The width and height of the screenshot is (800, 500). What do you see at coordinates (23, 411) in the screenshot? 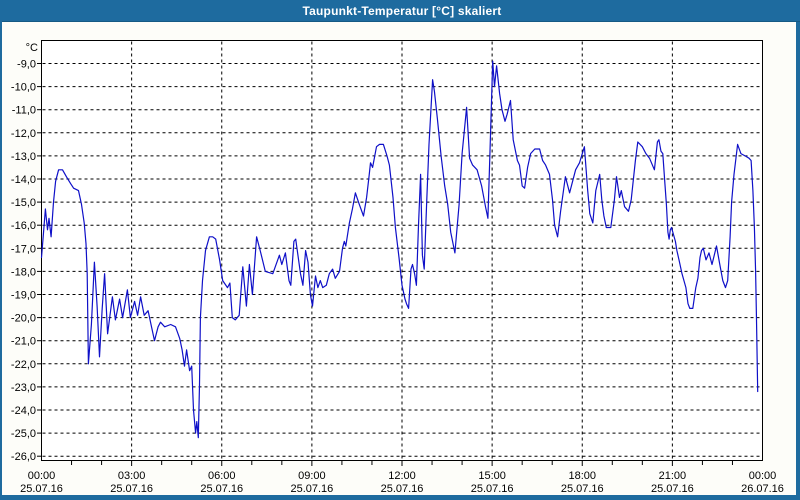
I see `y-tick-label: -24,0` at bounding box center [23, 411].